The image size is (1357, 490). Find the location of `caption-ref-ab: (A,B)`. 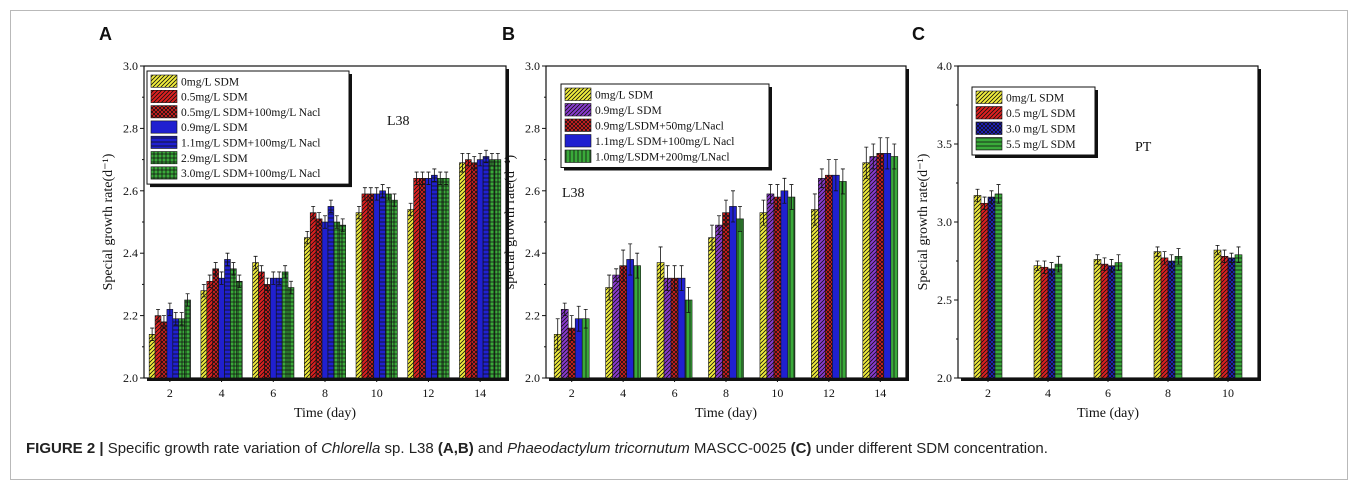

caption-ref-ab: (A,B) is located at coordinates (455, 448).